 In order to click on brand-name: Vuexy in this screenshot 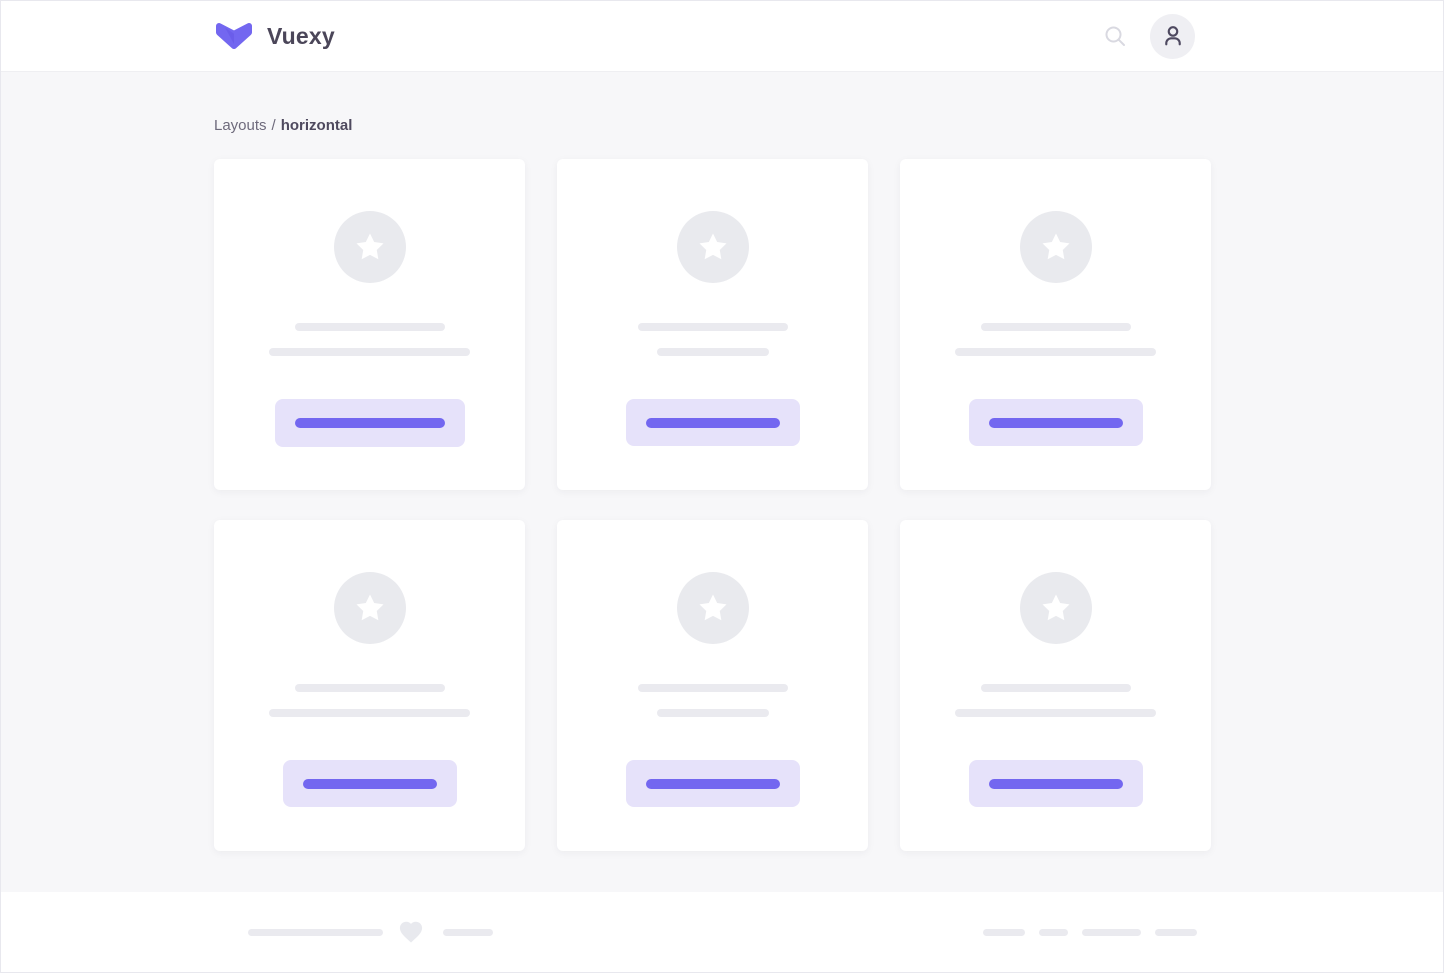, I will do `click(301, 35)`.